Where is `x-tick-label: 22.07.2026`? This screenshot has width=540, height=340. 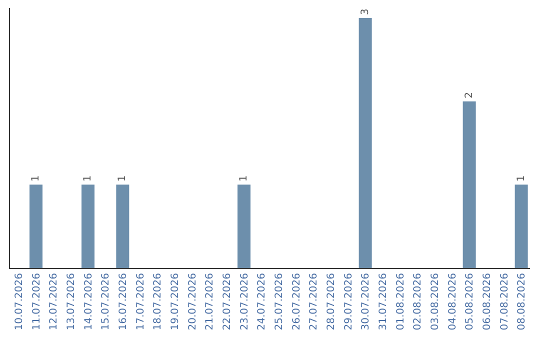
x-tick-label: 22.07.2026 is located at coordinates (227, 301).